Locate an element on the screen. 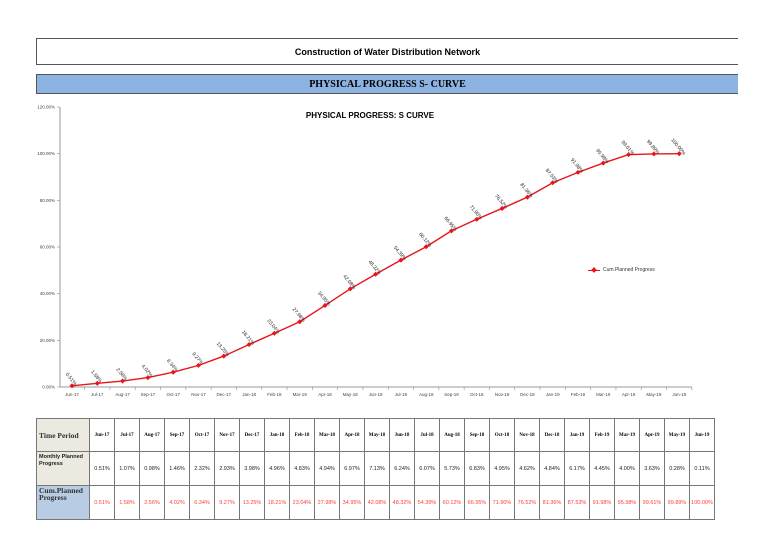  monthly-value-cell: 2.93% is located at coordinates (227, 468).